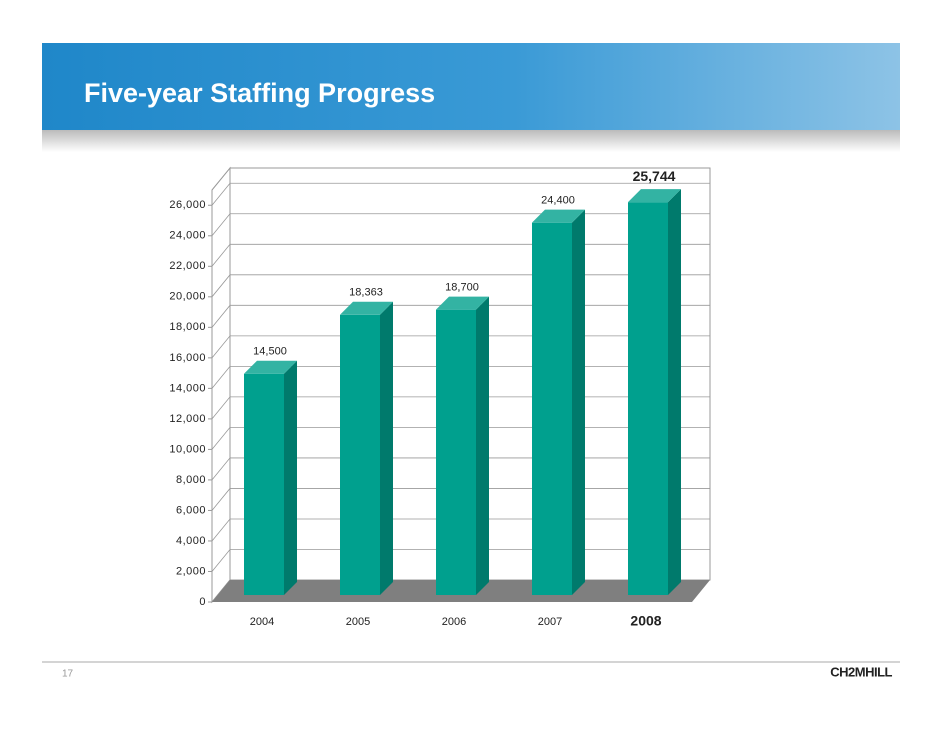  I want to click on y-tick-label: 2,000, so click(191, 571).